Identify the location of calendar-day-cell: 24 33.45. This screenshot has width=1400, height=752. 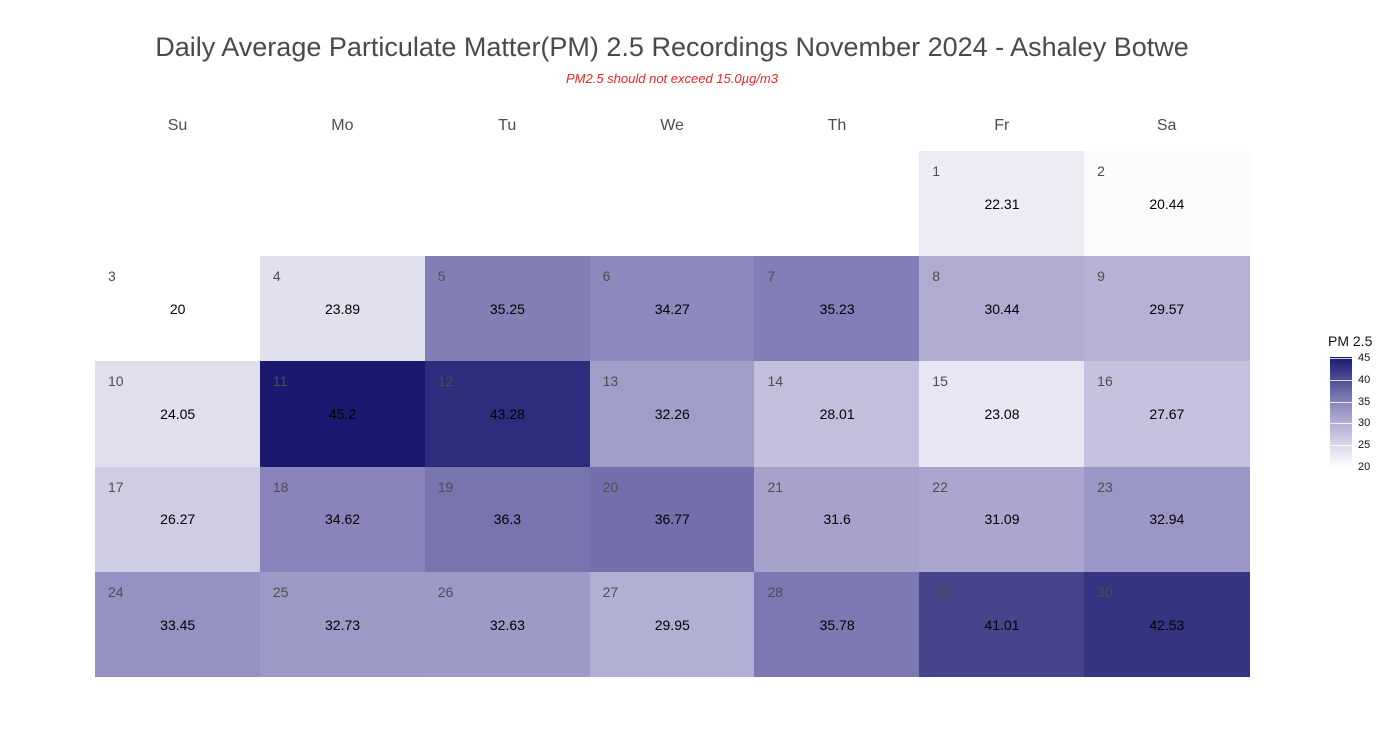
(178, 624).